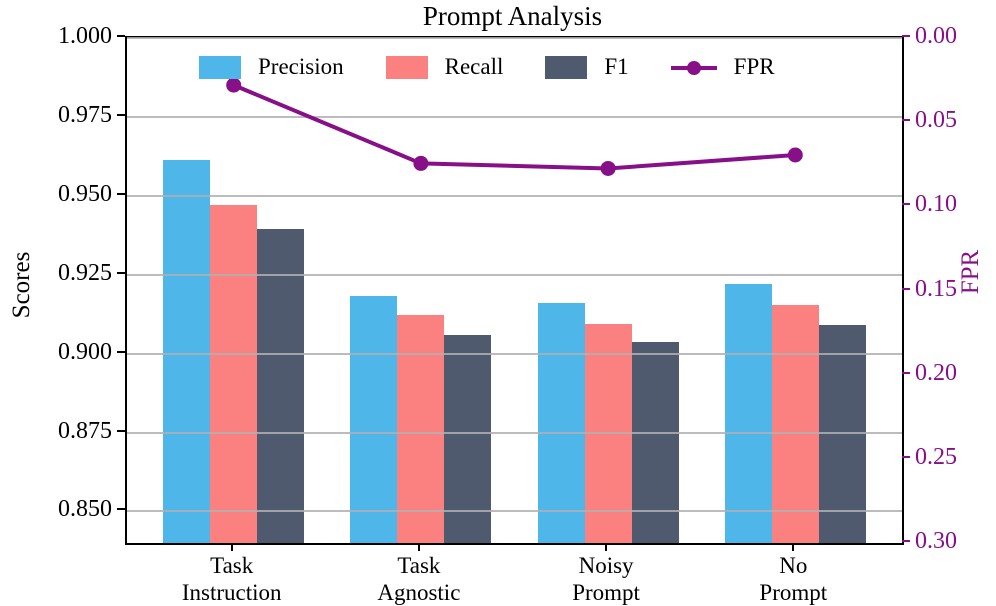 This screenshot has width=996, height=606. I want to click on left-tick-label: 0.925, so click(85, 272).